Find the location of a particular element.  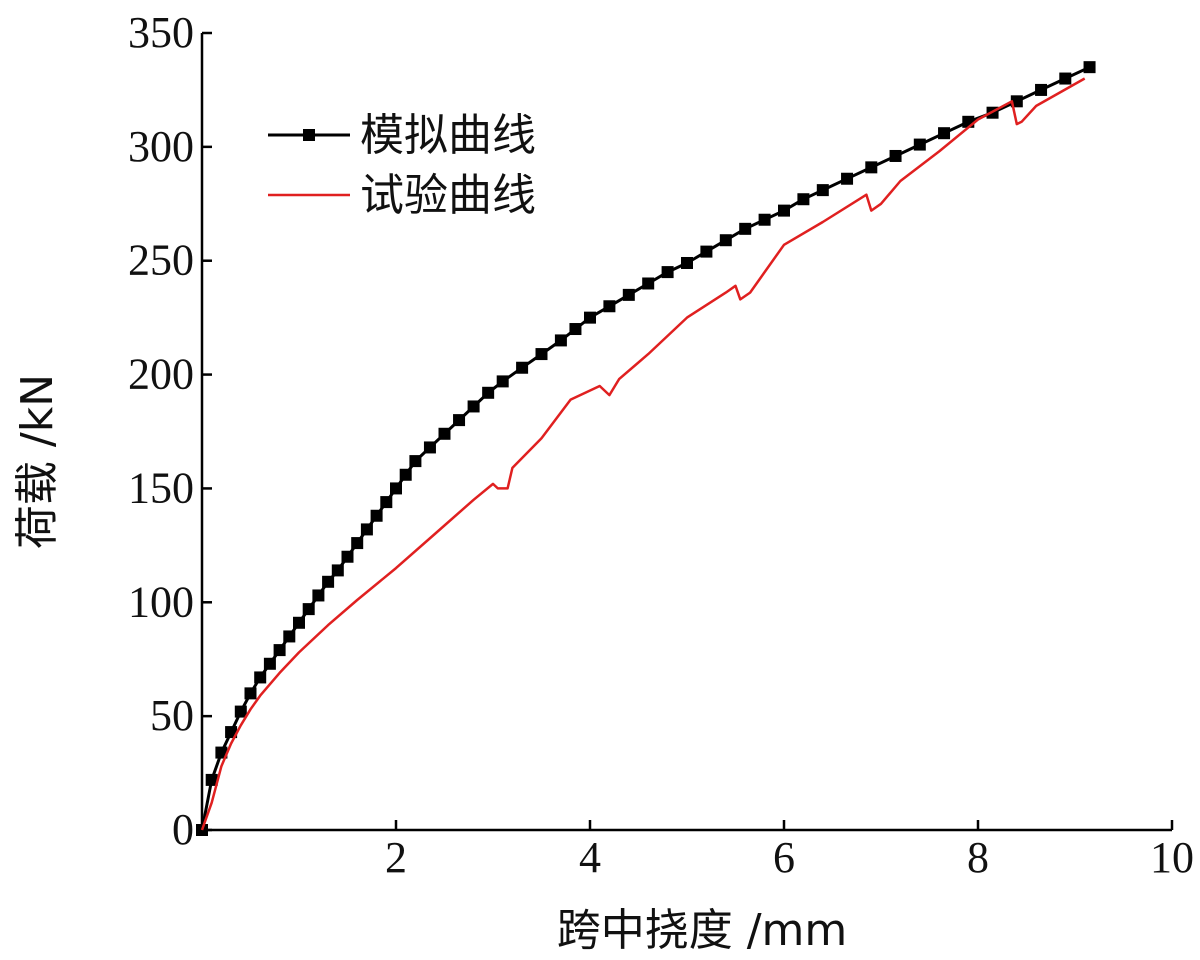

y-tick-label: 250 is located at coordinates (161, 260).